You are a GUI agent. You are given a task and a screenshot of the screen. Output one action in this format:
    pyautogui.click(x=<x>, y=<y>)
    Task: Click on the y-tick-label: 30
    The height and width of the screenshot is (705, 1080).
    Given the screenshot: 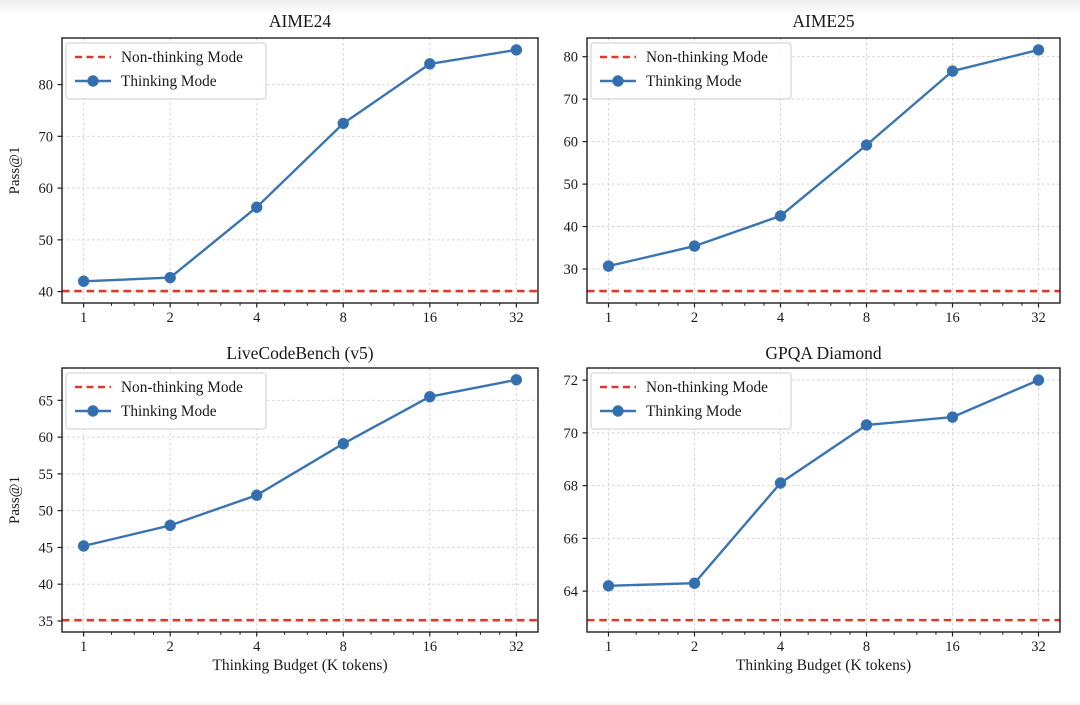 What is the action you would take?
    pyautogui.click(x=571, y=270)
    